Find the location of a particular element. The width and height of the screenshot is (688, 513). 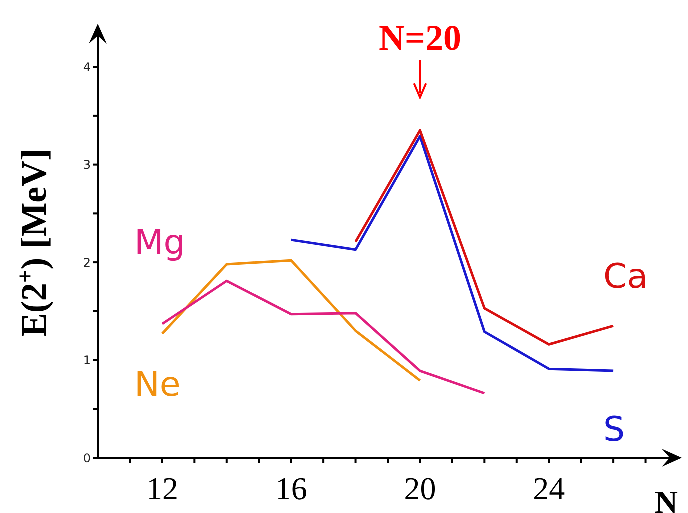

series-label: S is located at coordinates (615, 430).